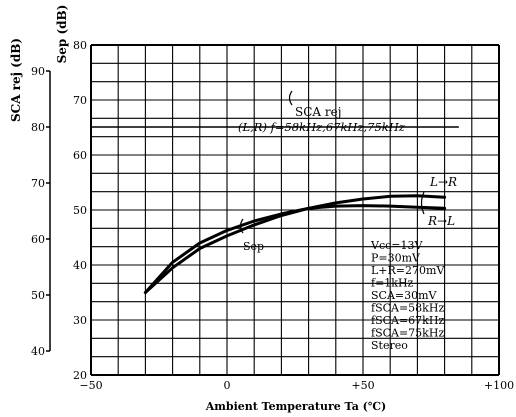 The height and width of the screenshot is (417, 516). Describe the element at coordinates (407, 320) in the screenshot. I see `condition-line: fSCA=67kHz` at that location.